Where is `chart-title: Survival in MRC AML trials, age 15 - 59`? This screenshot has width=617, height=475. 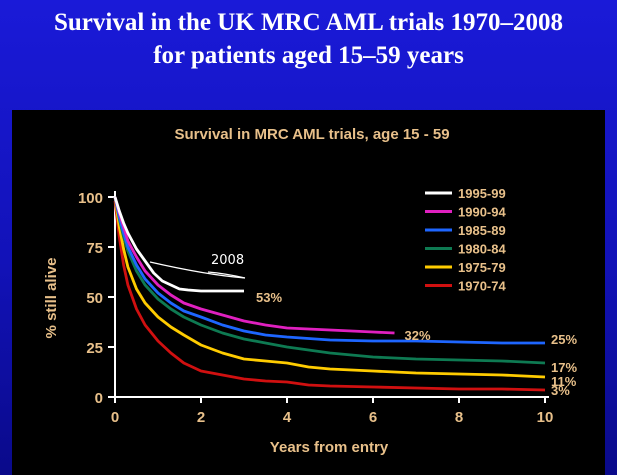 chart-title: Survival in MRC AML trials, age 15 - 59 is located at coordinates (311, 134).